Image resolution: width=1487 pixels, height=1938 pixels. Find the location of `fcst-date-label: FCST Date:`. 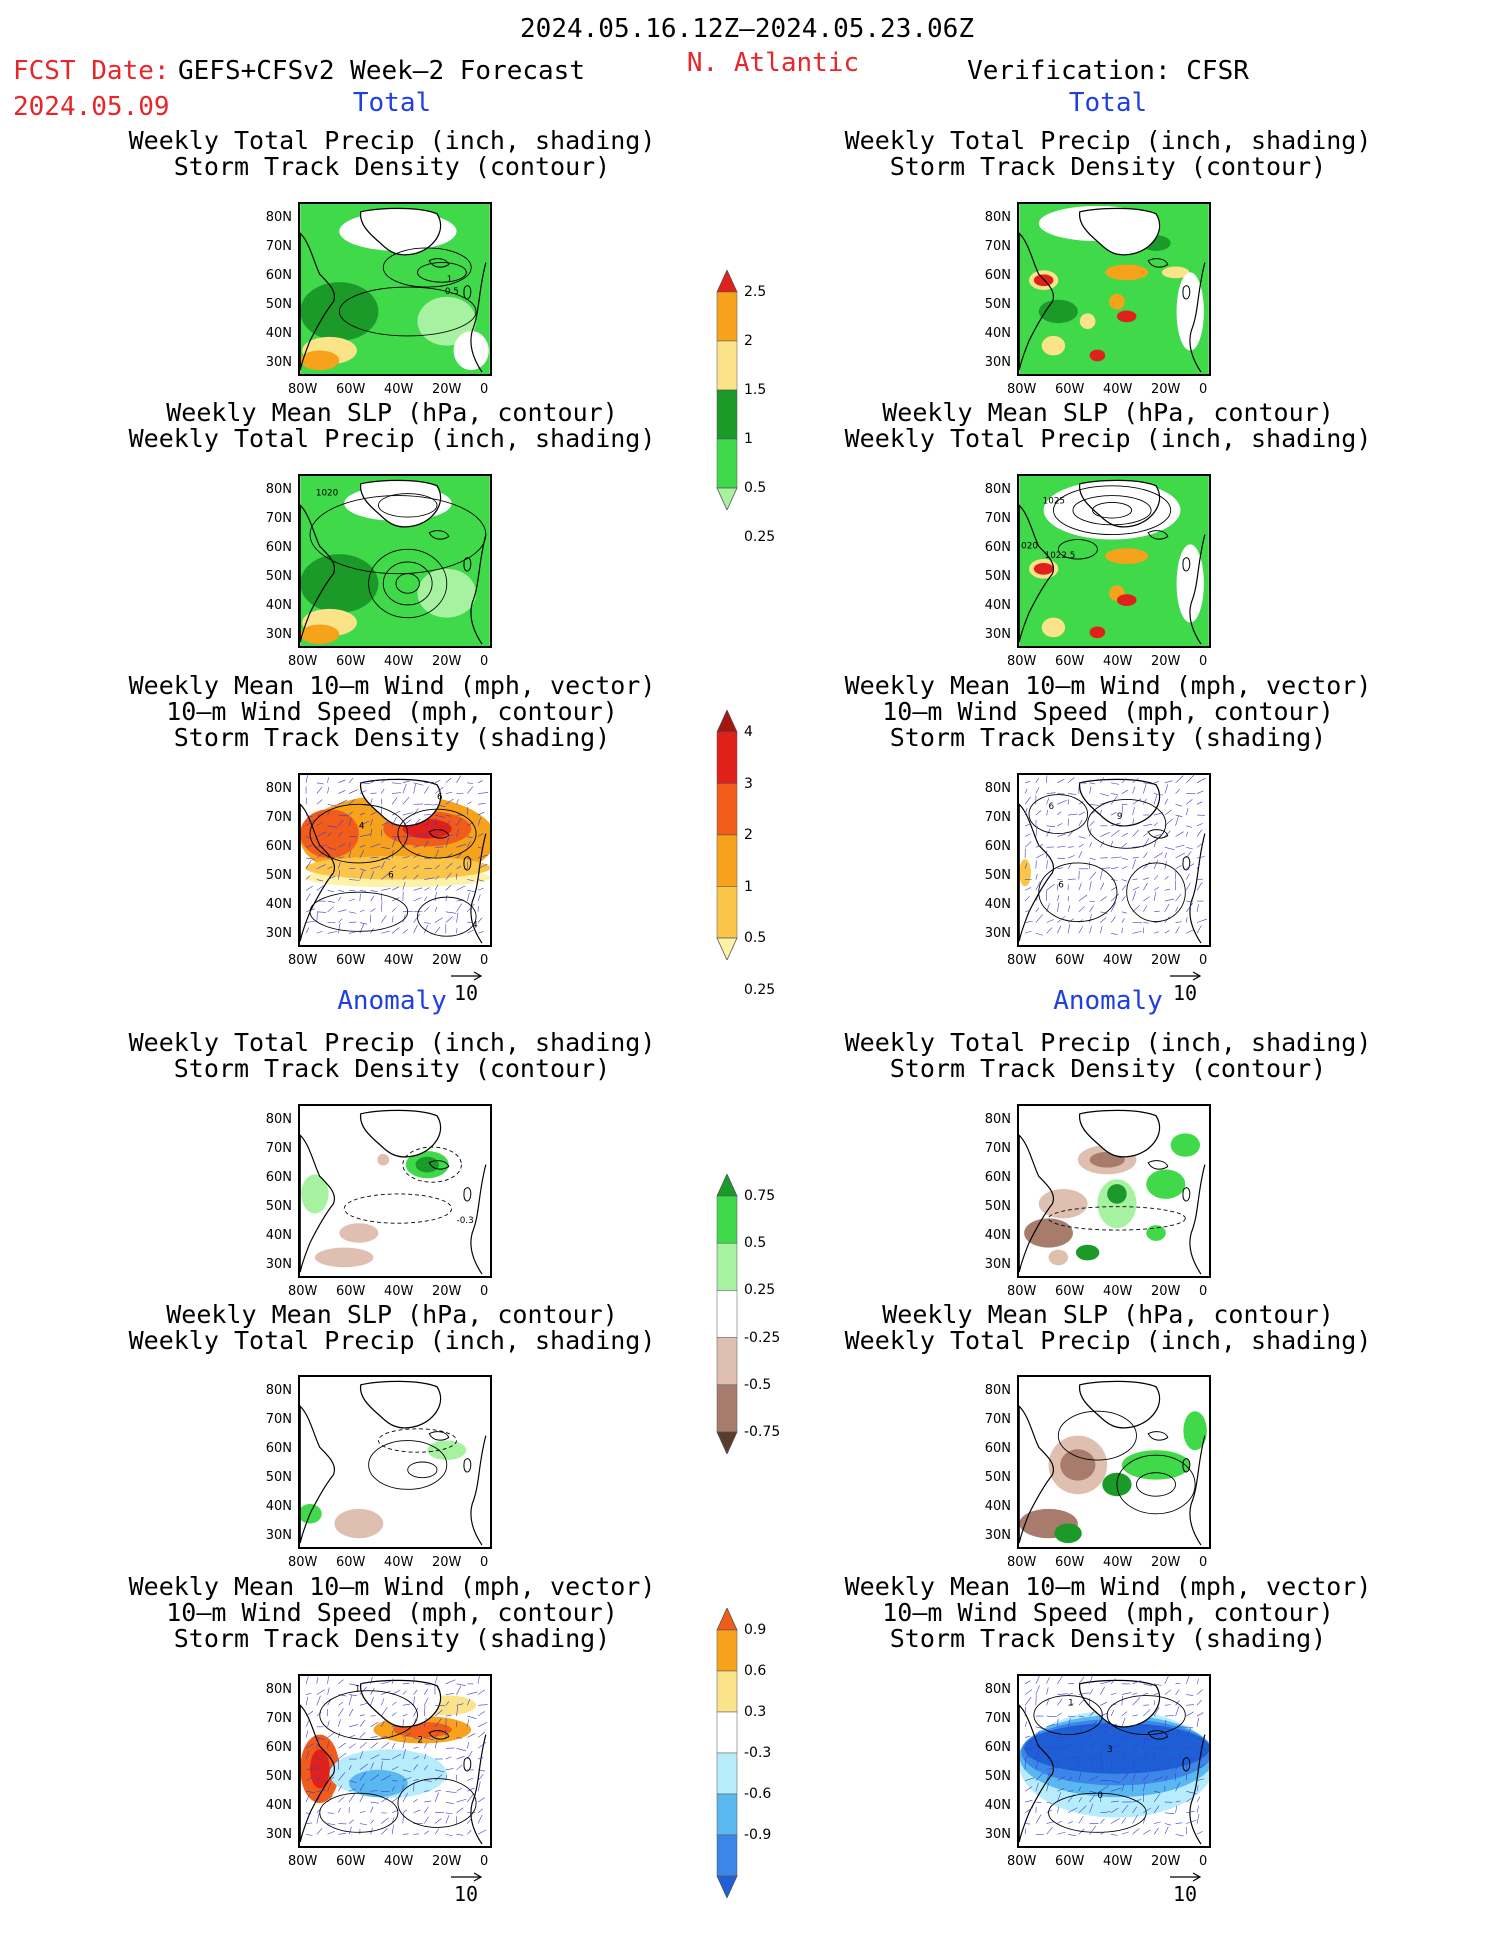

fcst-date-label: FCST Date: is located at coordinates (91, 71).